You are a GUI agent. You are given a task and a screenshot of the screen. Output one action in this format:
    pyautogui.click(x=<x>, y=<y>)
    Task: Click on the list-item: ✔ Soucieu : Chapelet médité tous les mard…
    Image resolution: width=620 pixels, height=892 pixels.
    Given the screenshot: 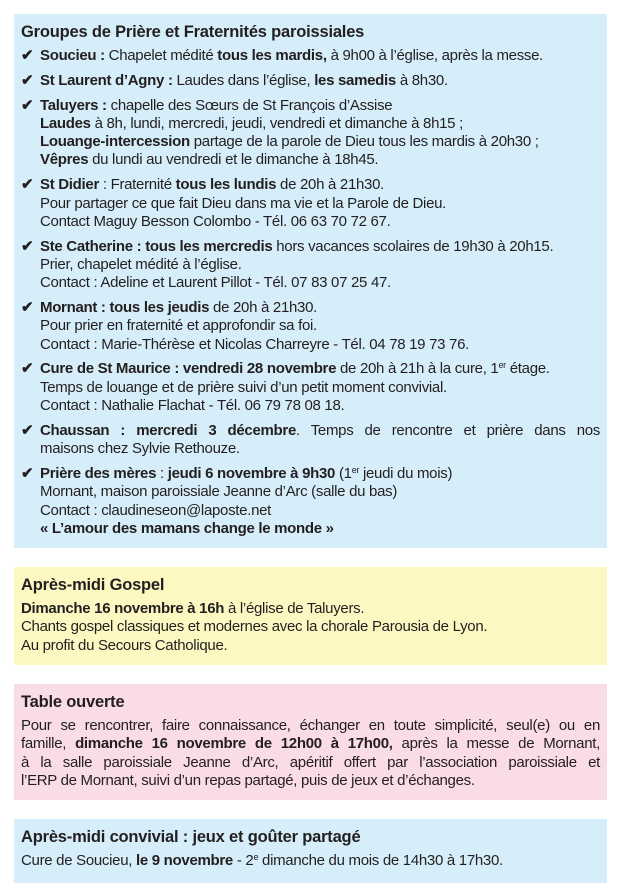 What is the action you would take?
    pyautogui.click(x=310, y=56)
    